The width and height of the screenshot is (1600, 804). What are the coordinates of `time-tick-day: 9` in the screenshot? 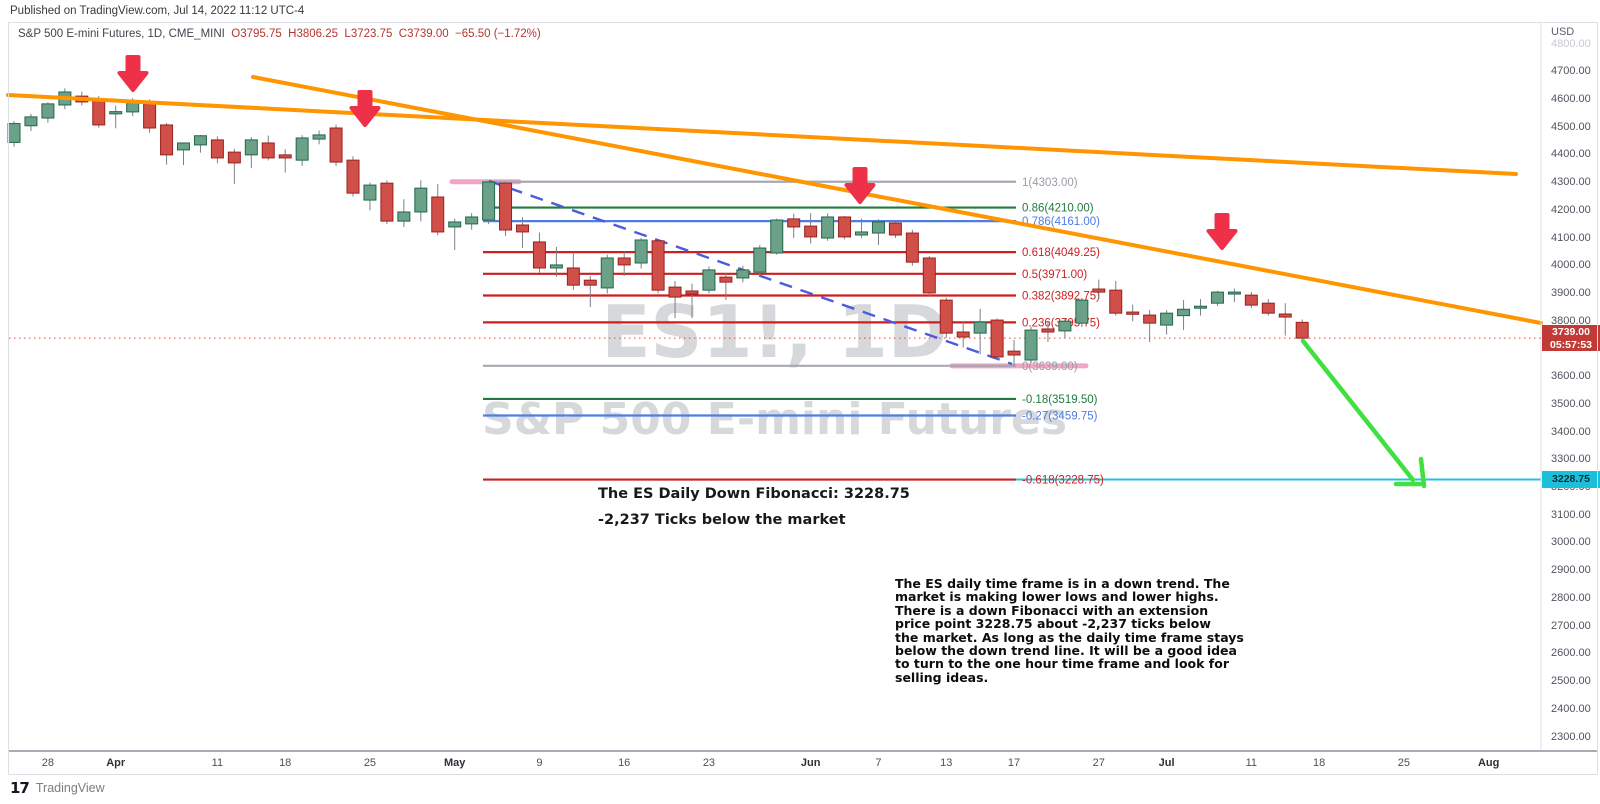 It's located at (539, 763).